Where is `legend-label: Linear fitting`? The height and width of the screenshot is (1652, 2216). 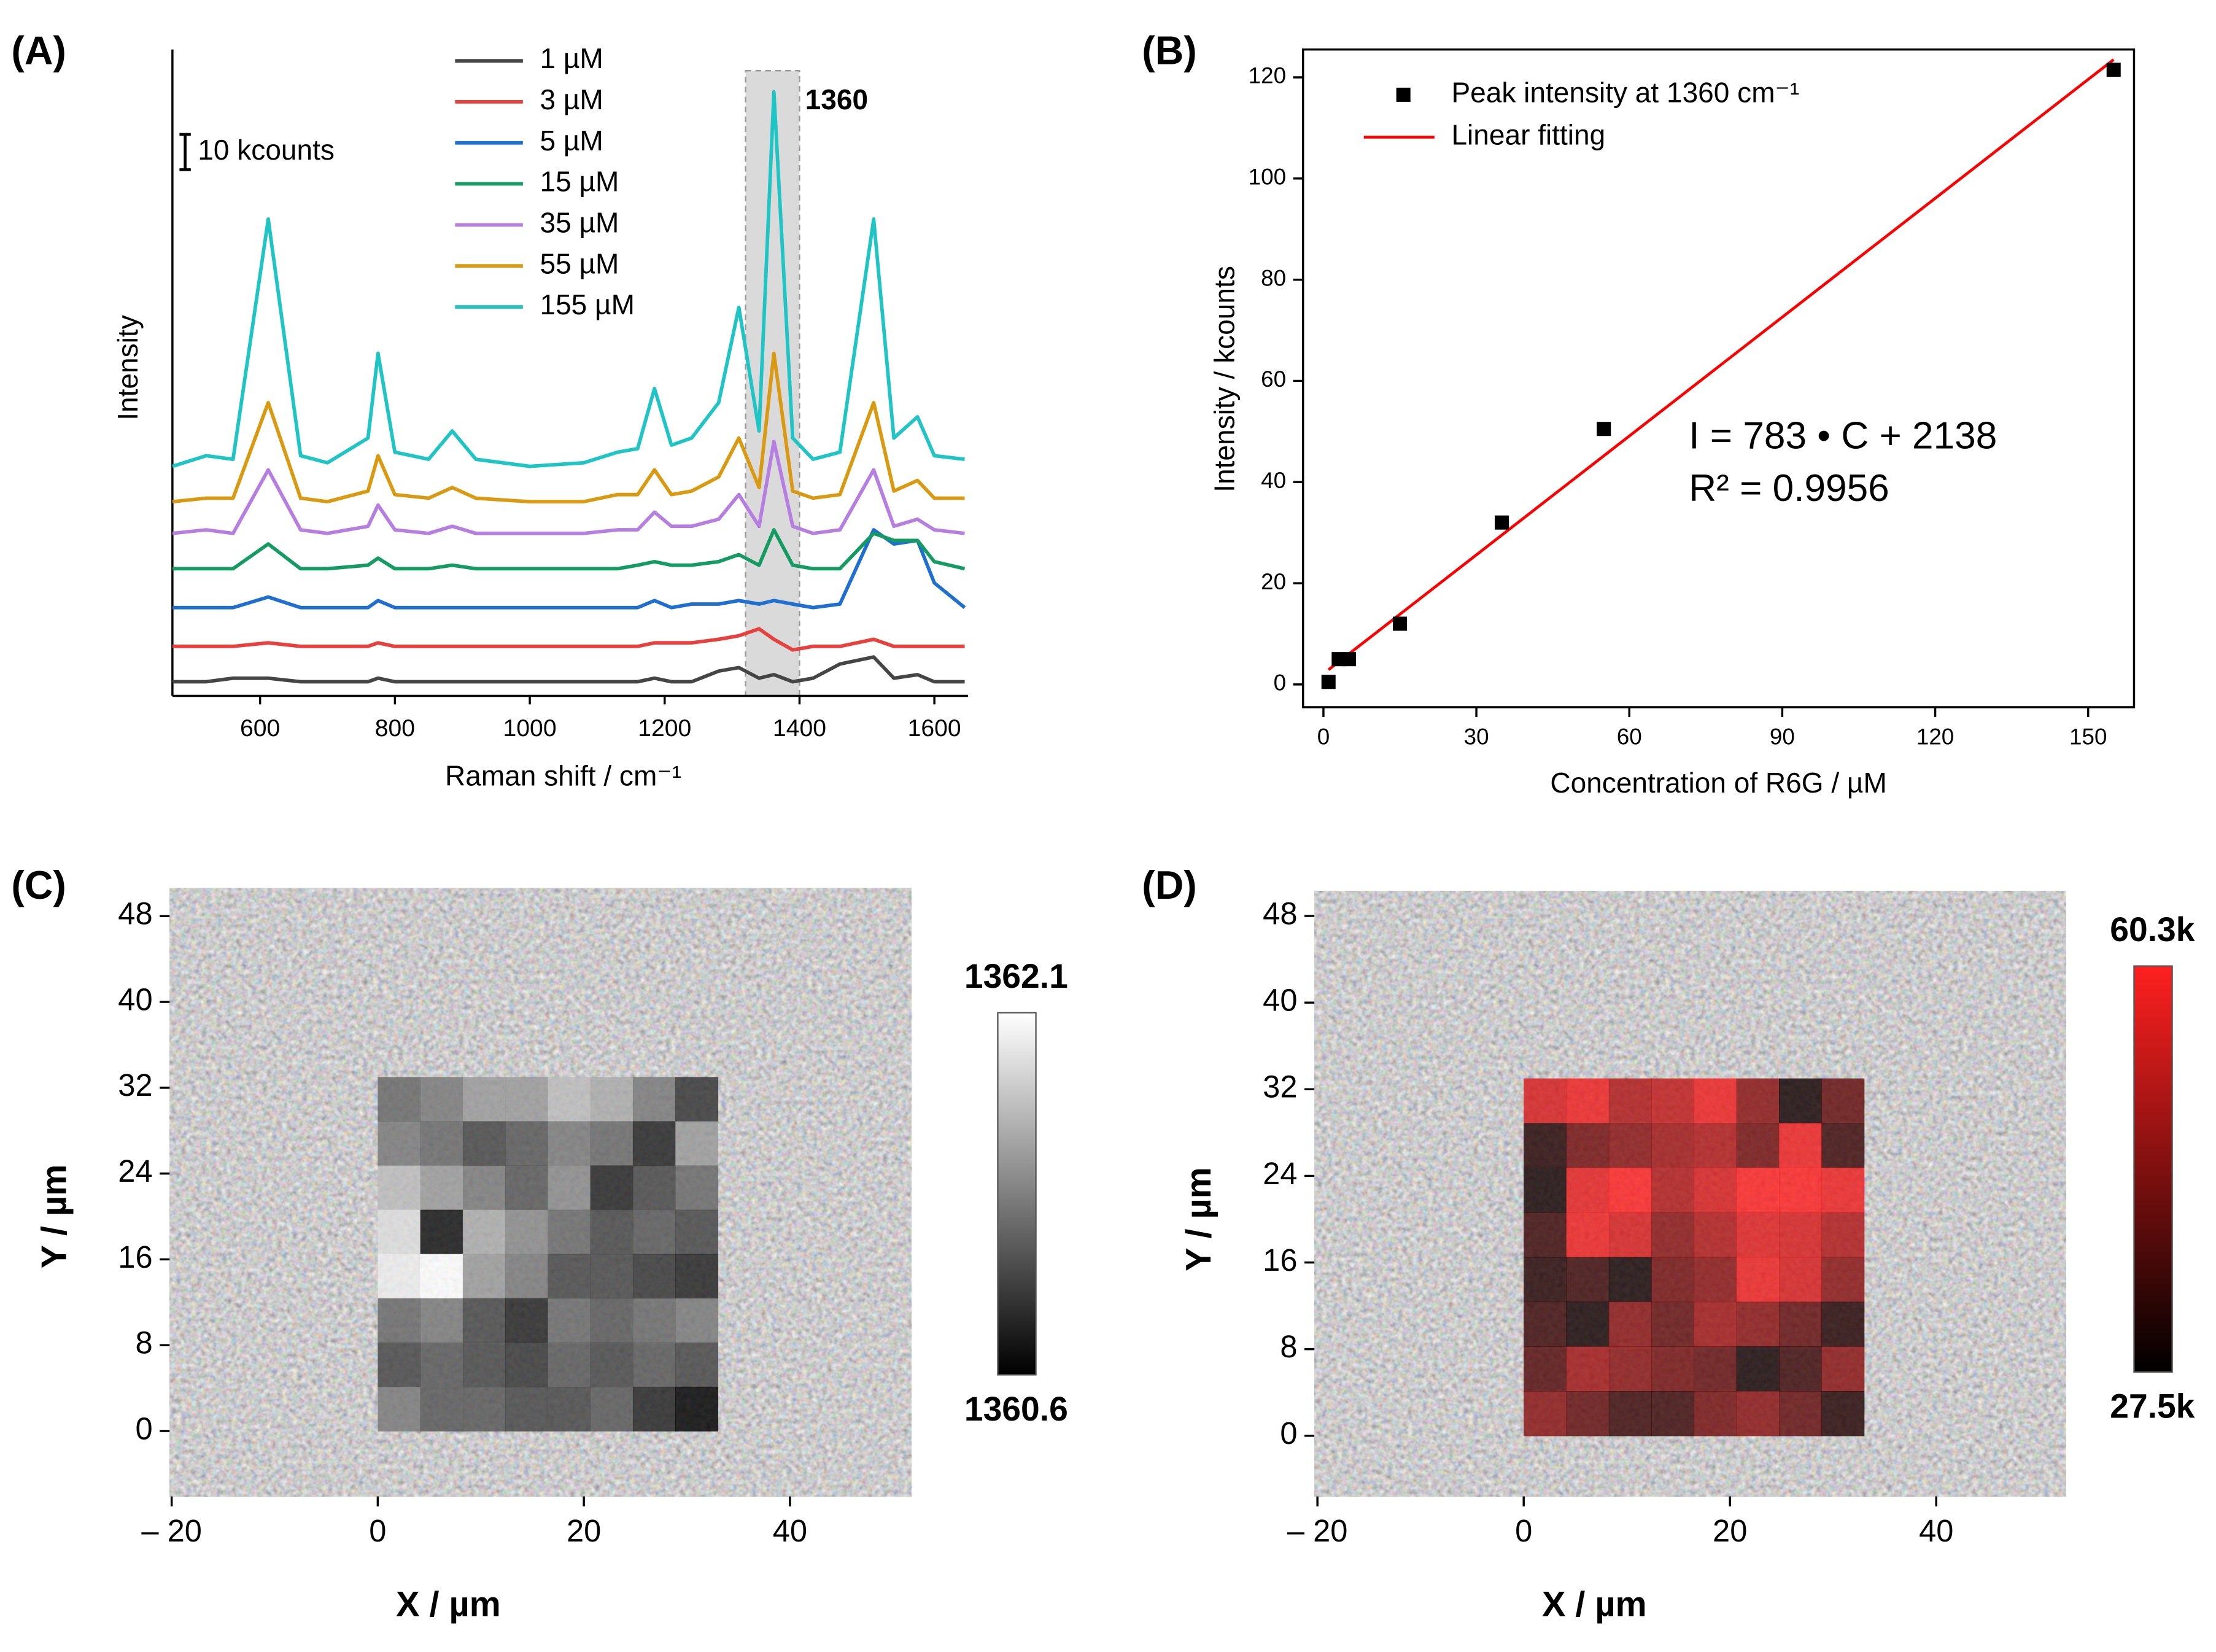 legend-label: Linear fitting is located at coordinates (1528, 135).